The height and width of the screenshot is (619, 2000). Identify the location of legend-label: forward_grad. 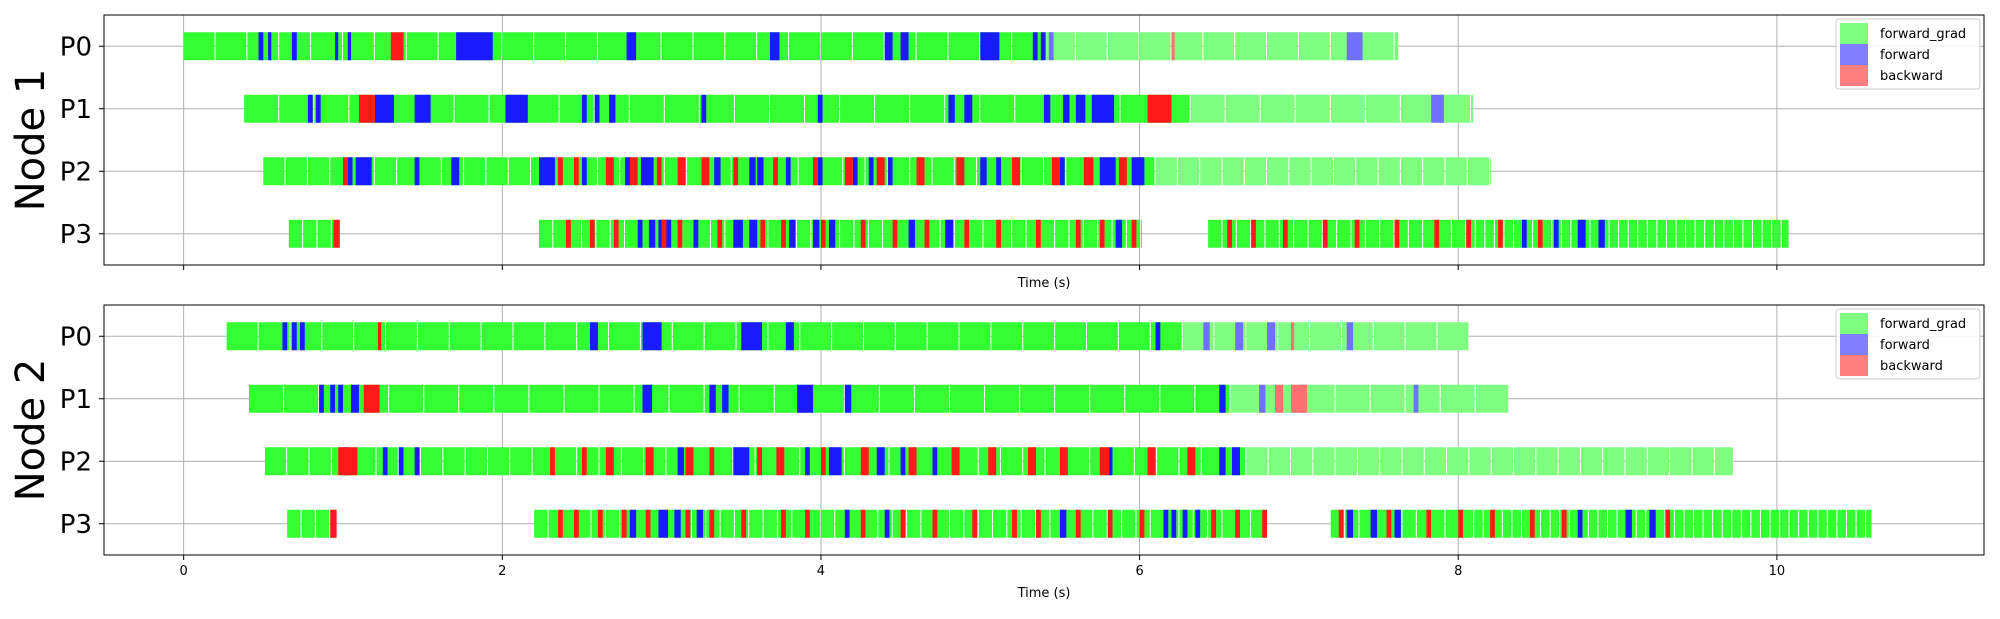
(1923, 324).